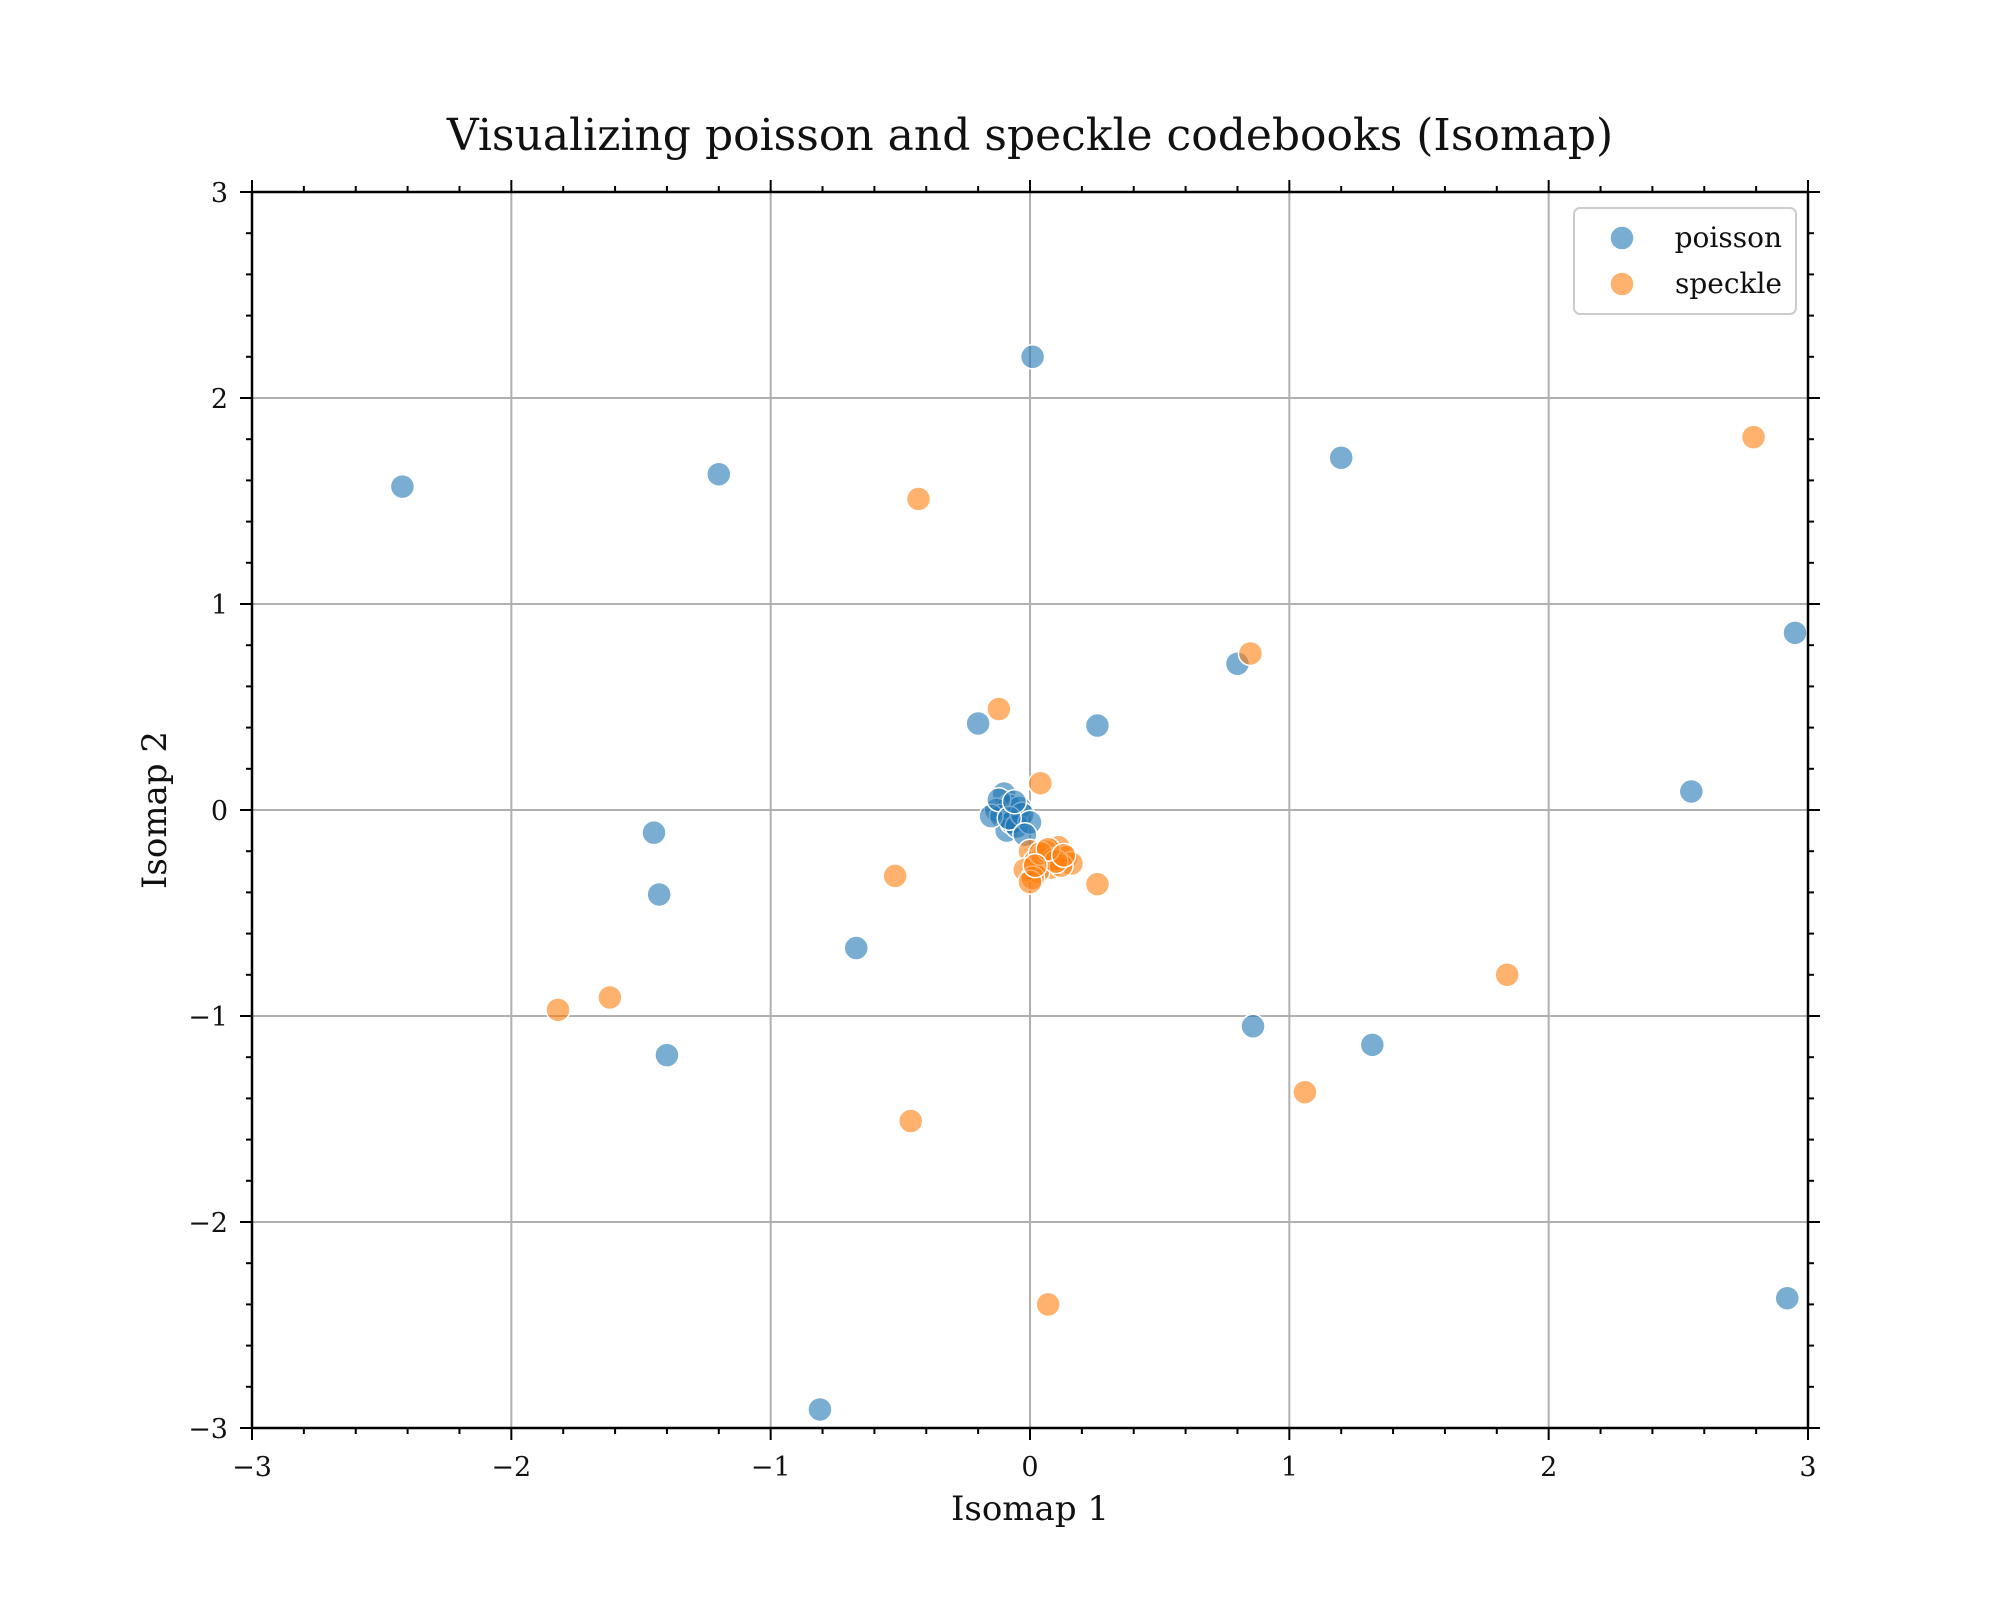 The image size is (2000, 1600). I want to click on x-tick-label: 0, so click(1029, 1467).